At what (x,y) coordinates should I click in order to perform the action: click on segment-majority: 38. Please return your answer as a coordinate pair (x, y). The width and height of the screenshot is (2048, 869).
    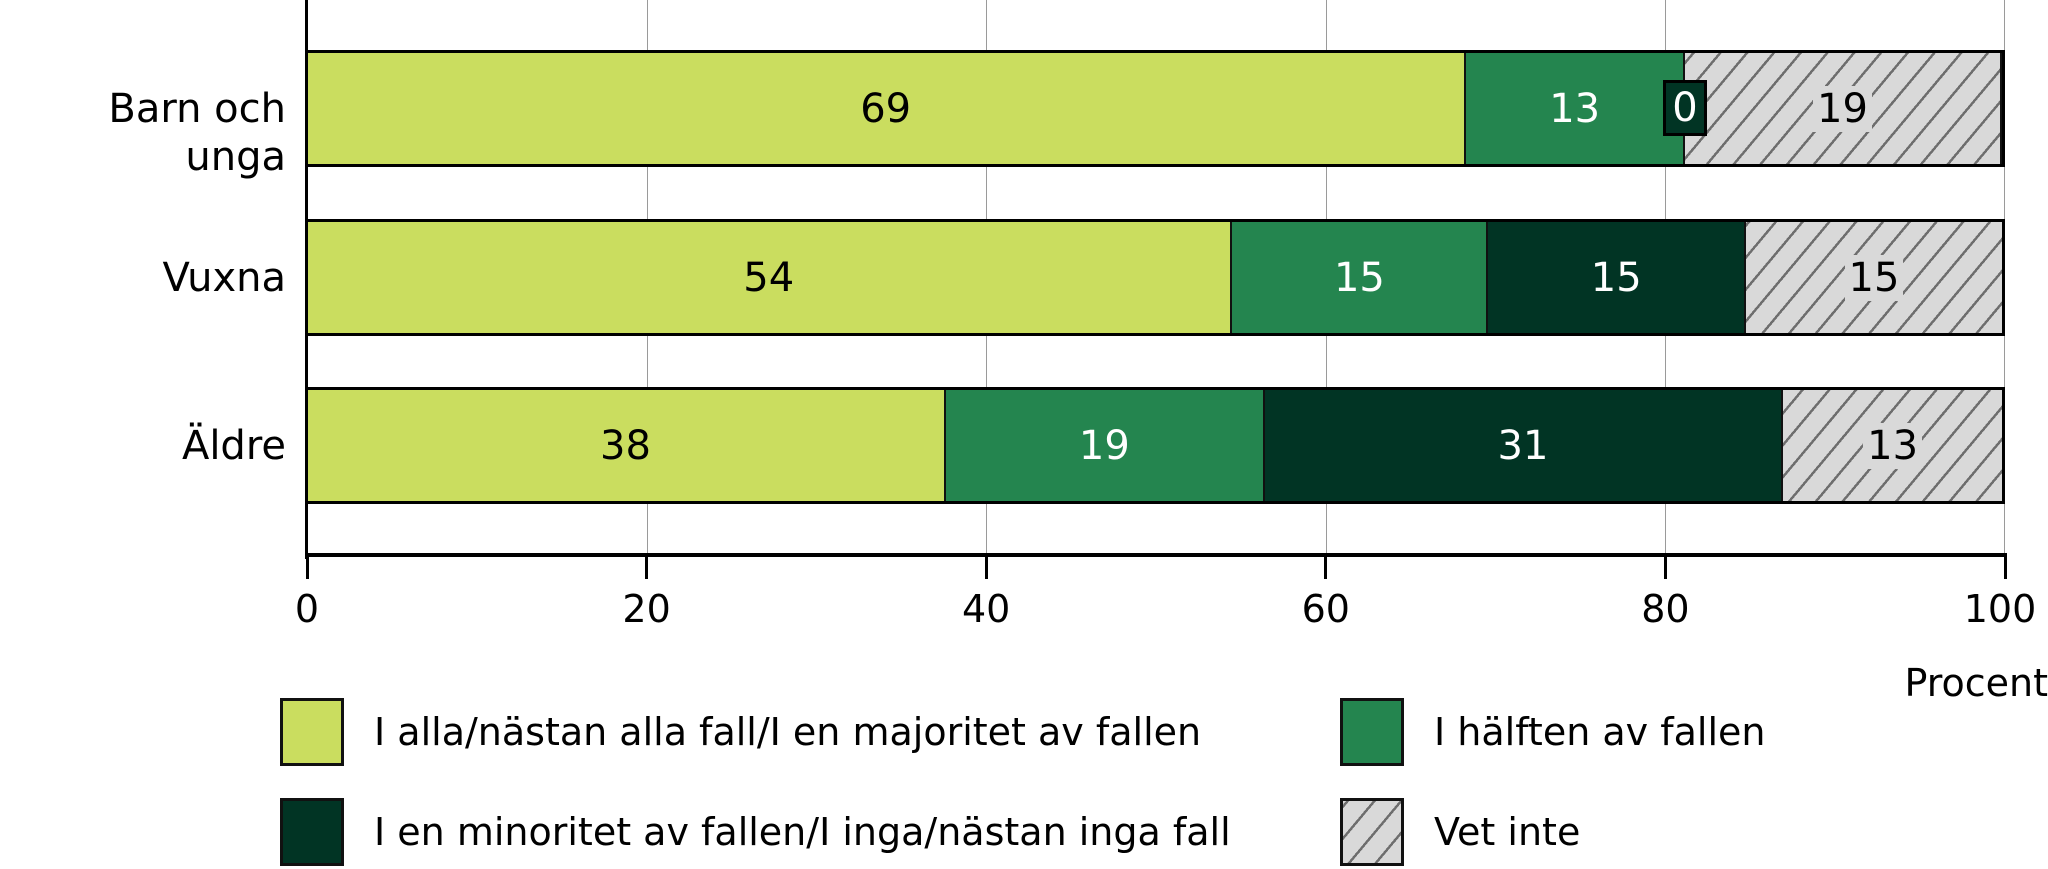
    Looking at the image, I should click on (626, 445).